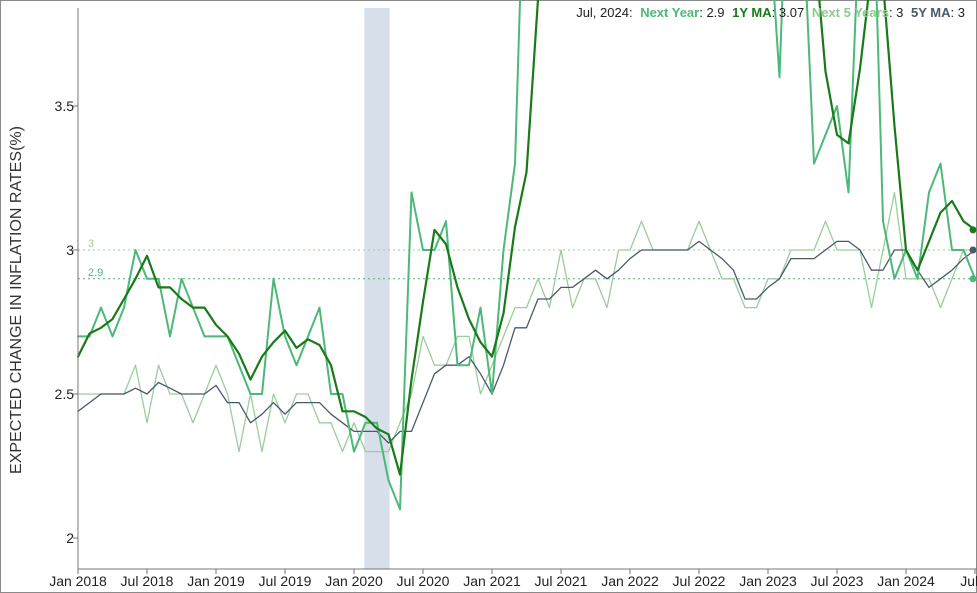 This screenshot has height=593, width=977. What do you see at coordinates (423, 581) in the screenshot?
I see `x-tick-label: Jul 2020` at bounding box center [423, 581].